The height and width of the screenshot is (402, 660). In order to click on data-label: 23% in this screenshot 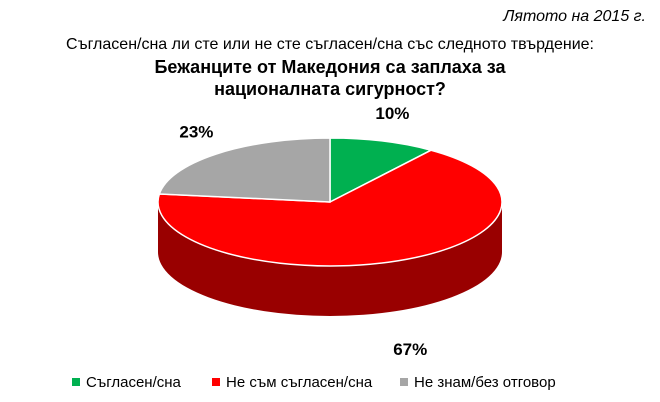, I will do `click(196, 131)`.